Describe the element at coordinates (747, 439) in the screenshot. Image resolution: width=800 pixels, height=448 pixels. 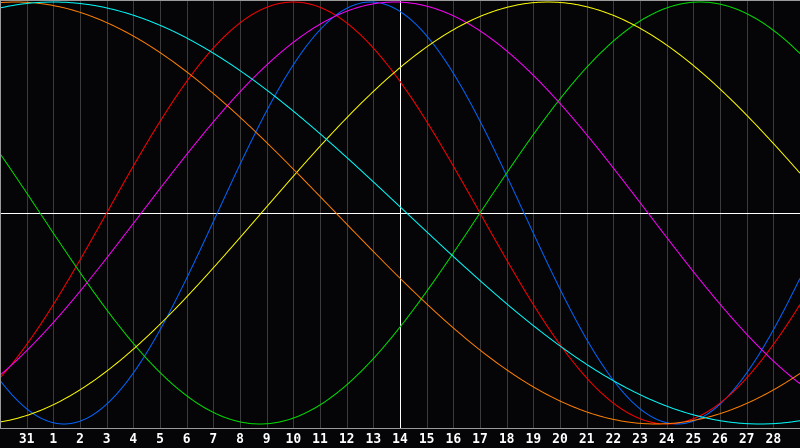
I see `x-tick-label: 27` at that location.